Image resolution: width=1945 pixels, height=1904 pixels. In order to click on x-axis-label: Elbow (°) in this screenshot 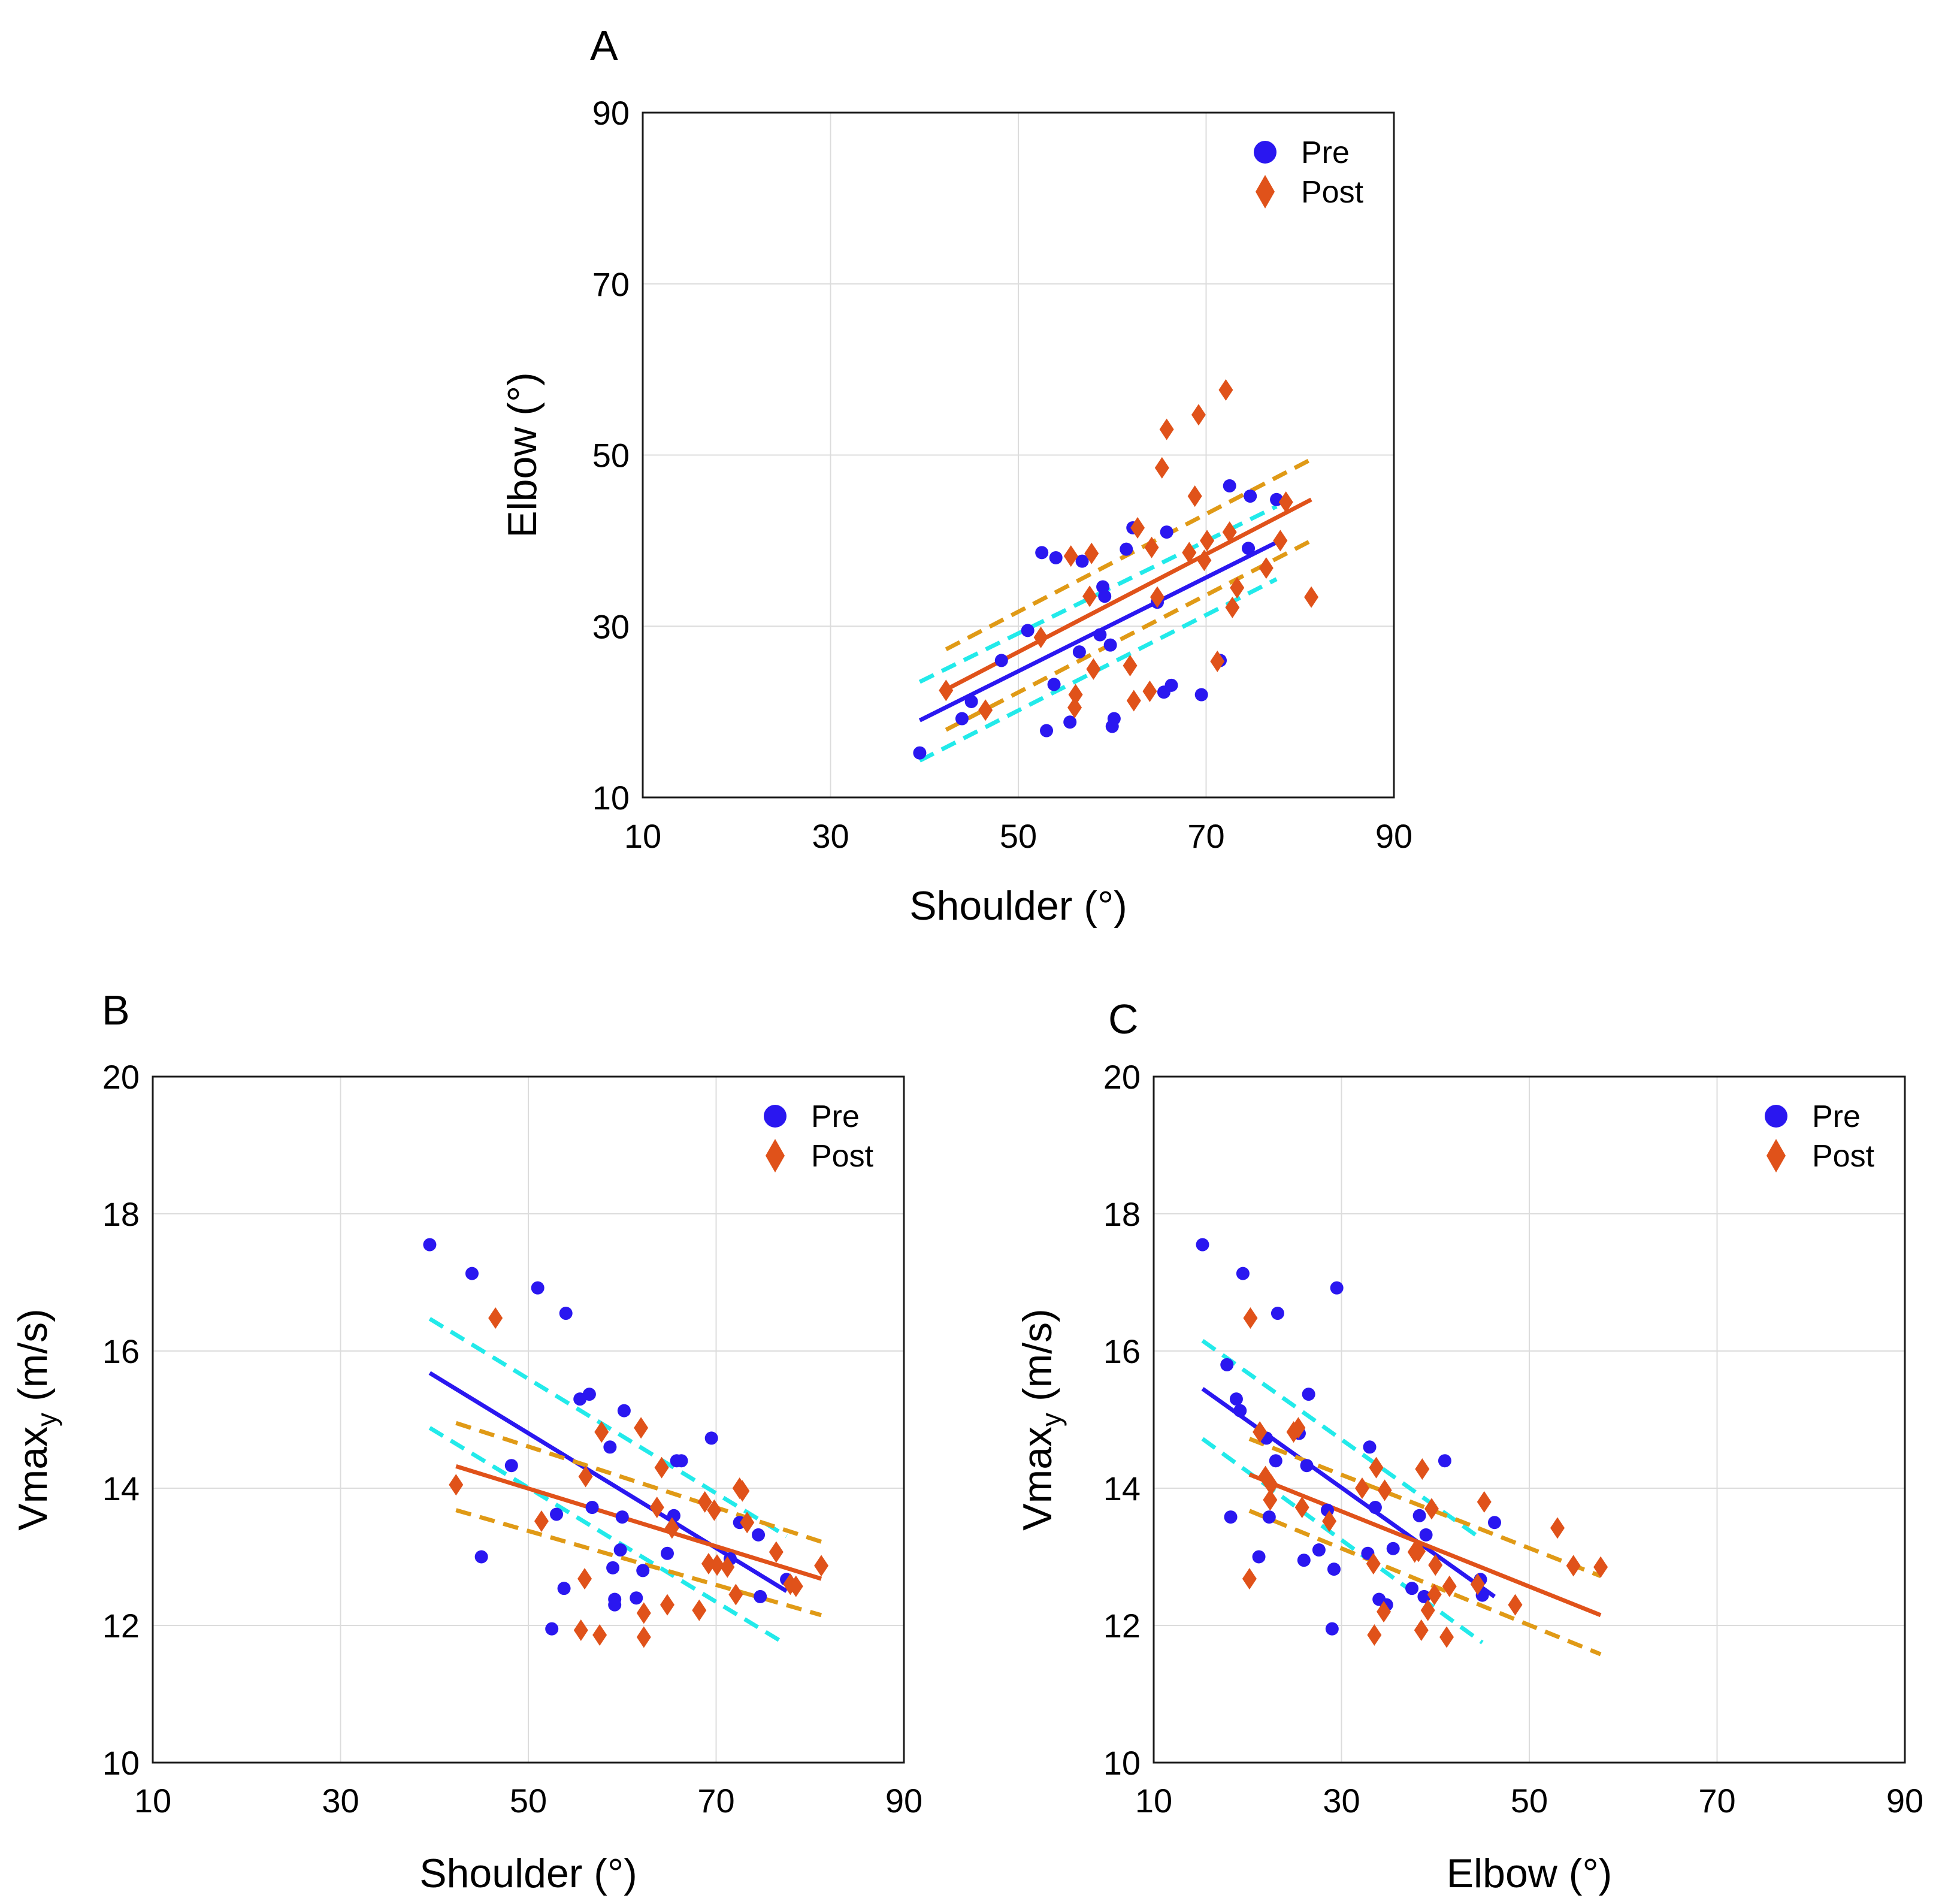, I will do `click(1530, 1873)`.